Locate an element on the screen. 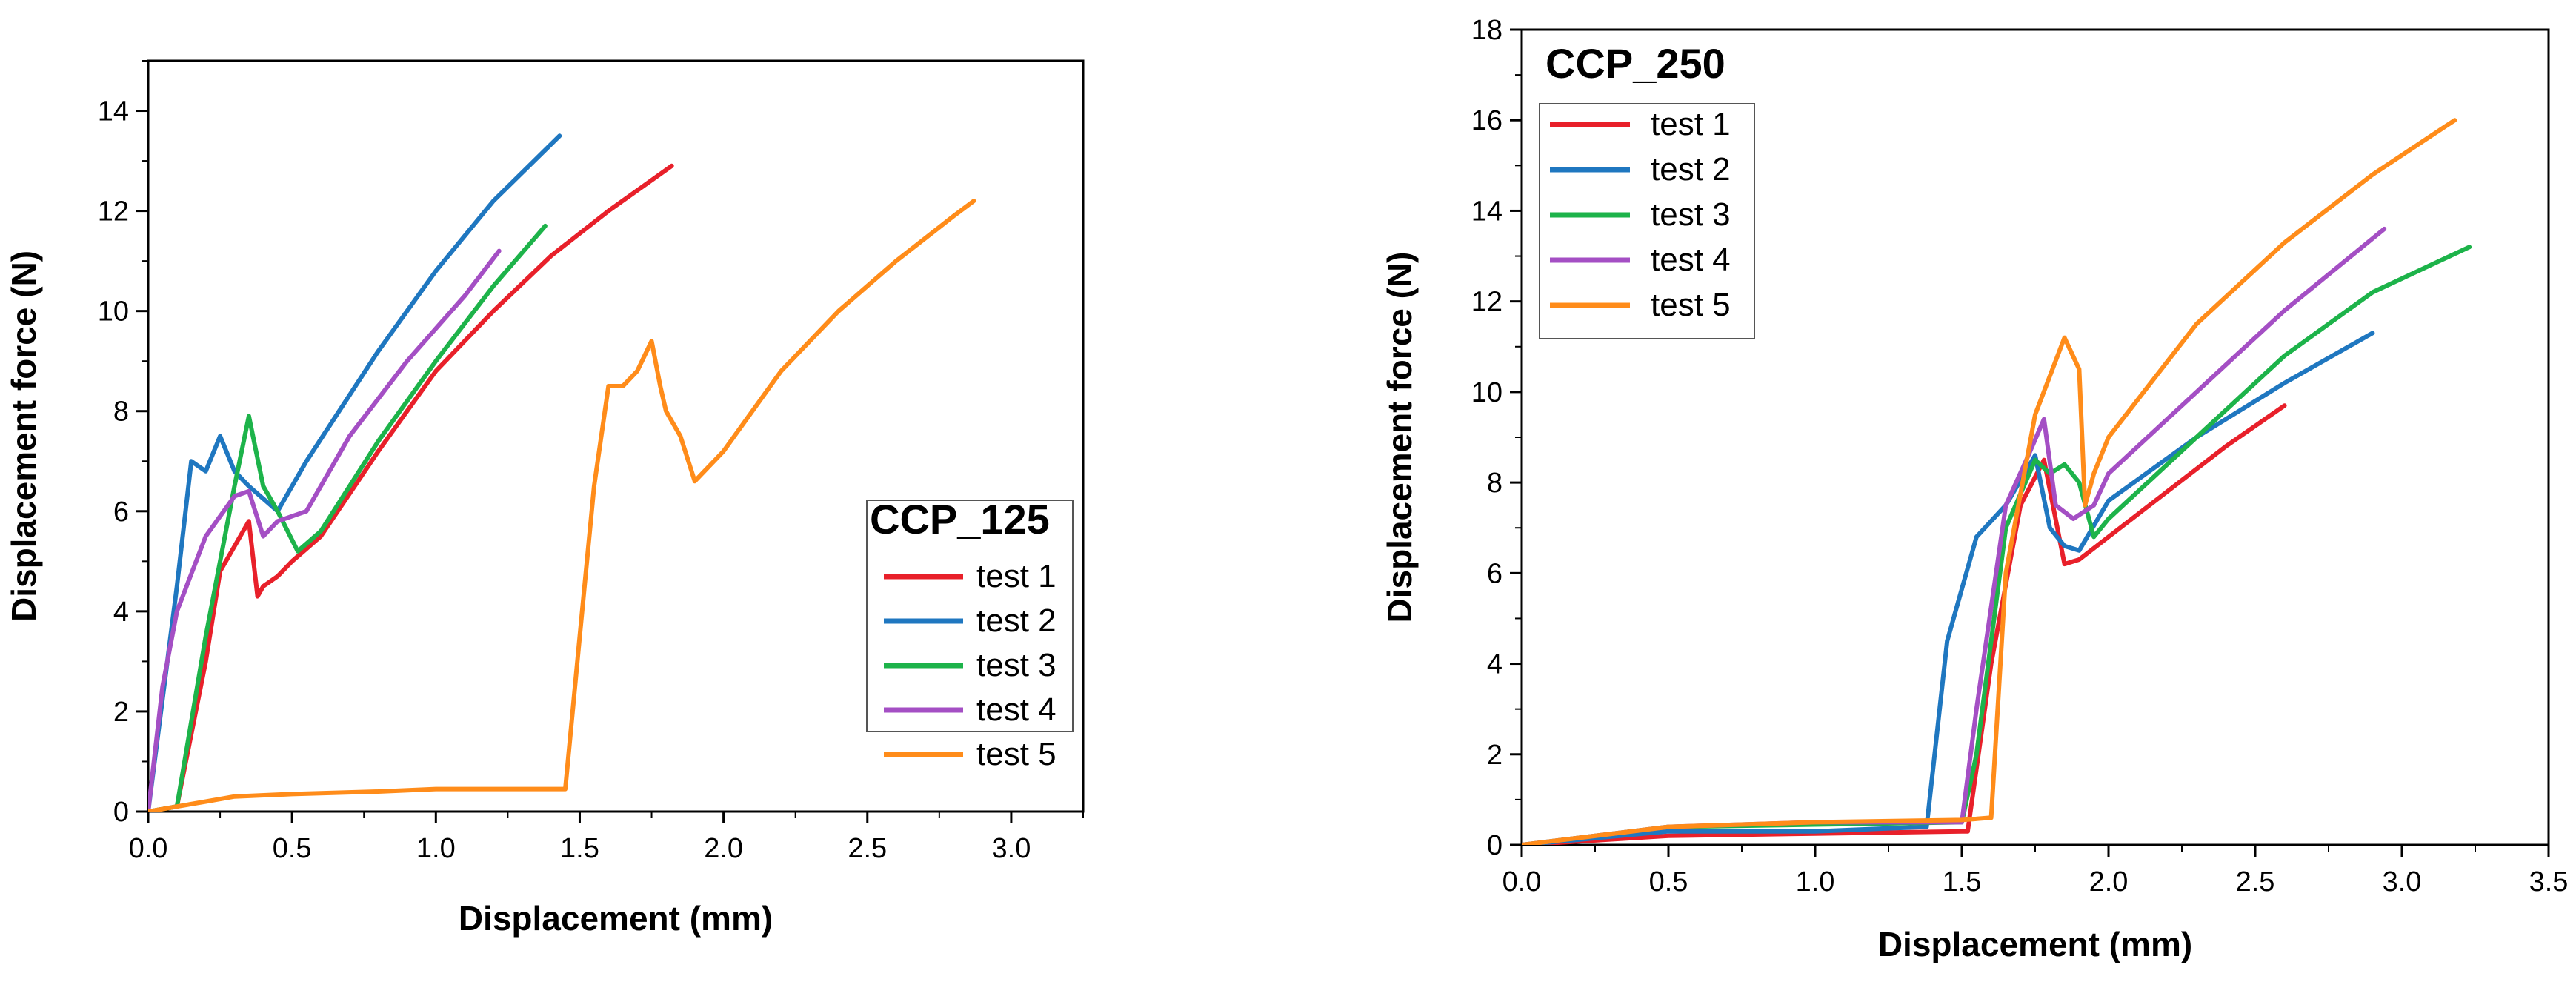 The height and width of the screenshot is (982, 2576). y-tick-label: 16 is located at coordinates (1486, 120).